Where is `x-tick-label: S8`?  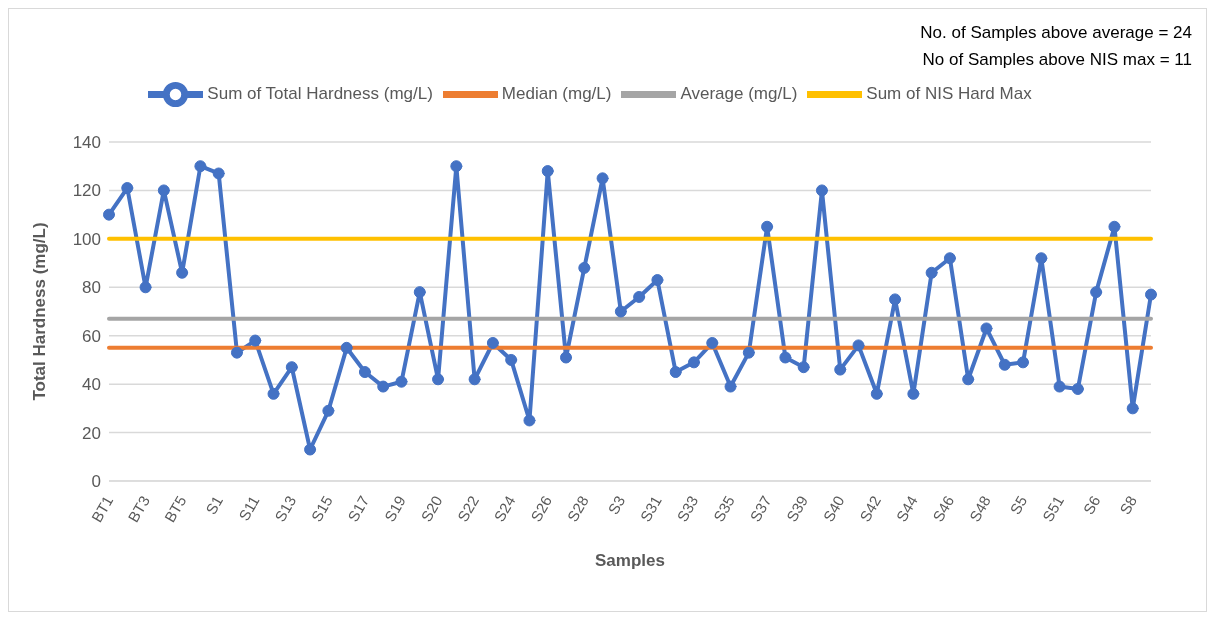
x-tick-label: S8 is located at coordinates (1128, 505).